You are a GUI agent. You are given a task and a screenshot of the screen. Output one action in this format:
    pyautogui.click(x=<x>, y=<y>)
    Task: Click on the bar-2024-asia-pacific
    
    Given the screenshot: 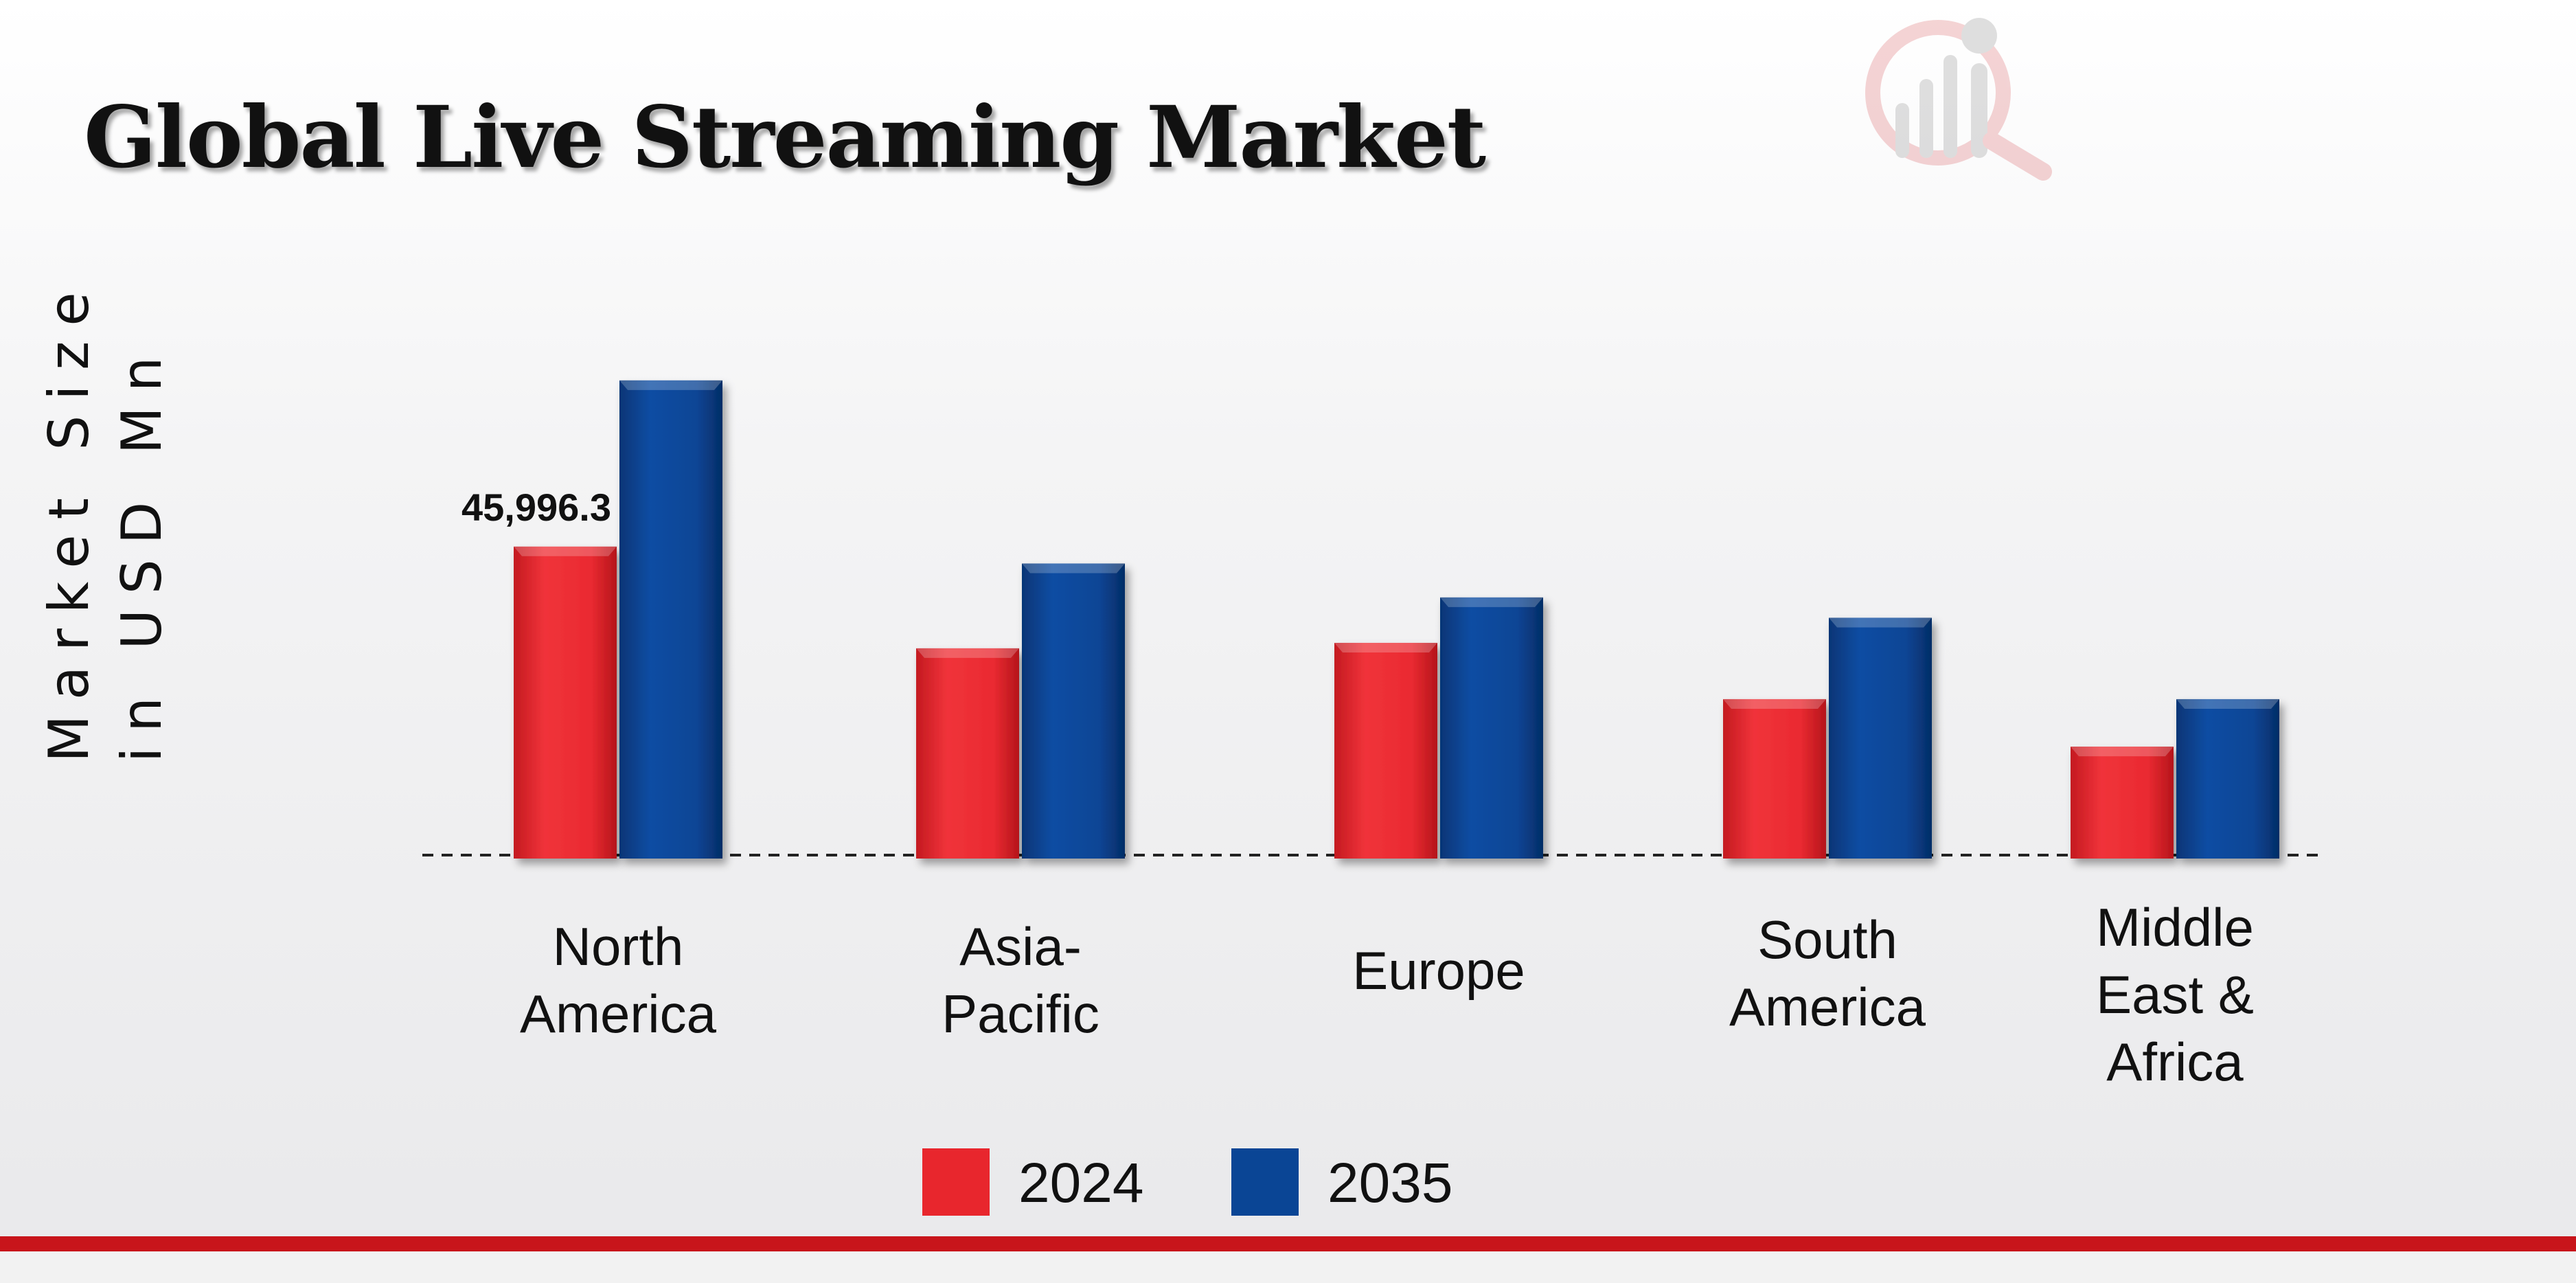 What is the action you would take?
    pyautogui.click(x=967, y=753)
    